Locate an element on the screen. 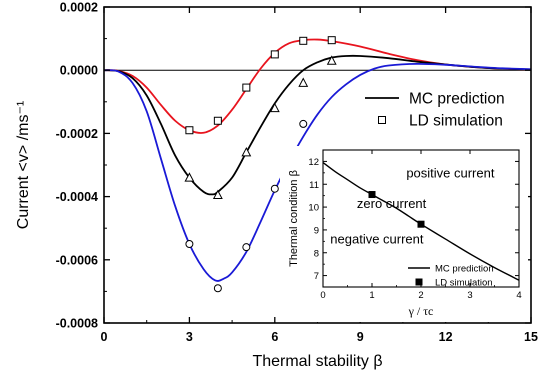 The height and width of the screenshot is (386, 538). legend-label: LD simulation is located at coordinates (456, 121).